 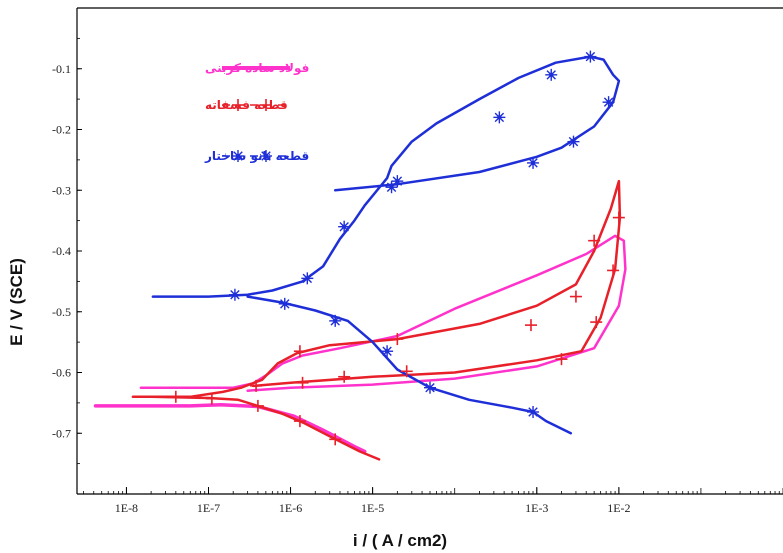 What do you see at coordinates (61, 190) in the screenshot?
I see `y-tick-label: -0.3` at bounding box center [61, 190].